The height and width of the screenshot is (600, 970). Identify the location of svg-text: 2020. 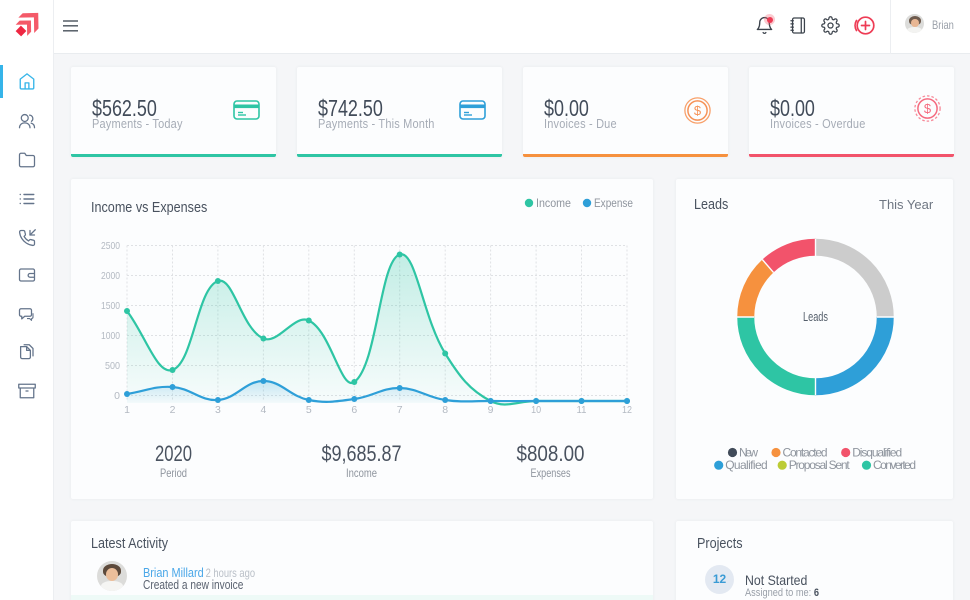
(173, 453).